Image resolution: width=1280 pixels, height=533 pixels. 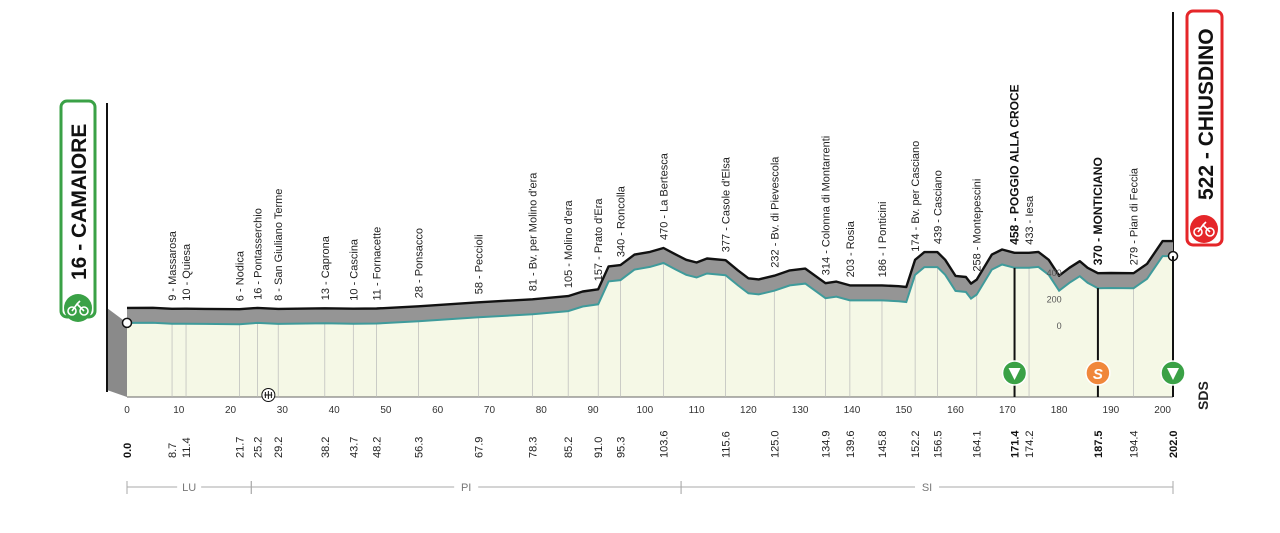 I want to click on km-tick-label: 130, so click(x=800, y=410).